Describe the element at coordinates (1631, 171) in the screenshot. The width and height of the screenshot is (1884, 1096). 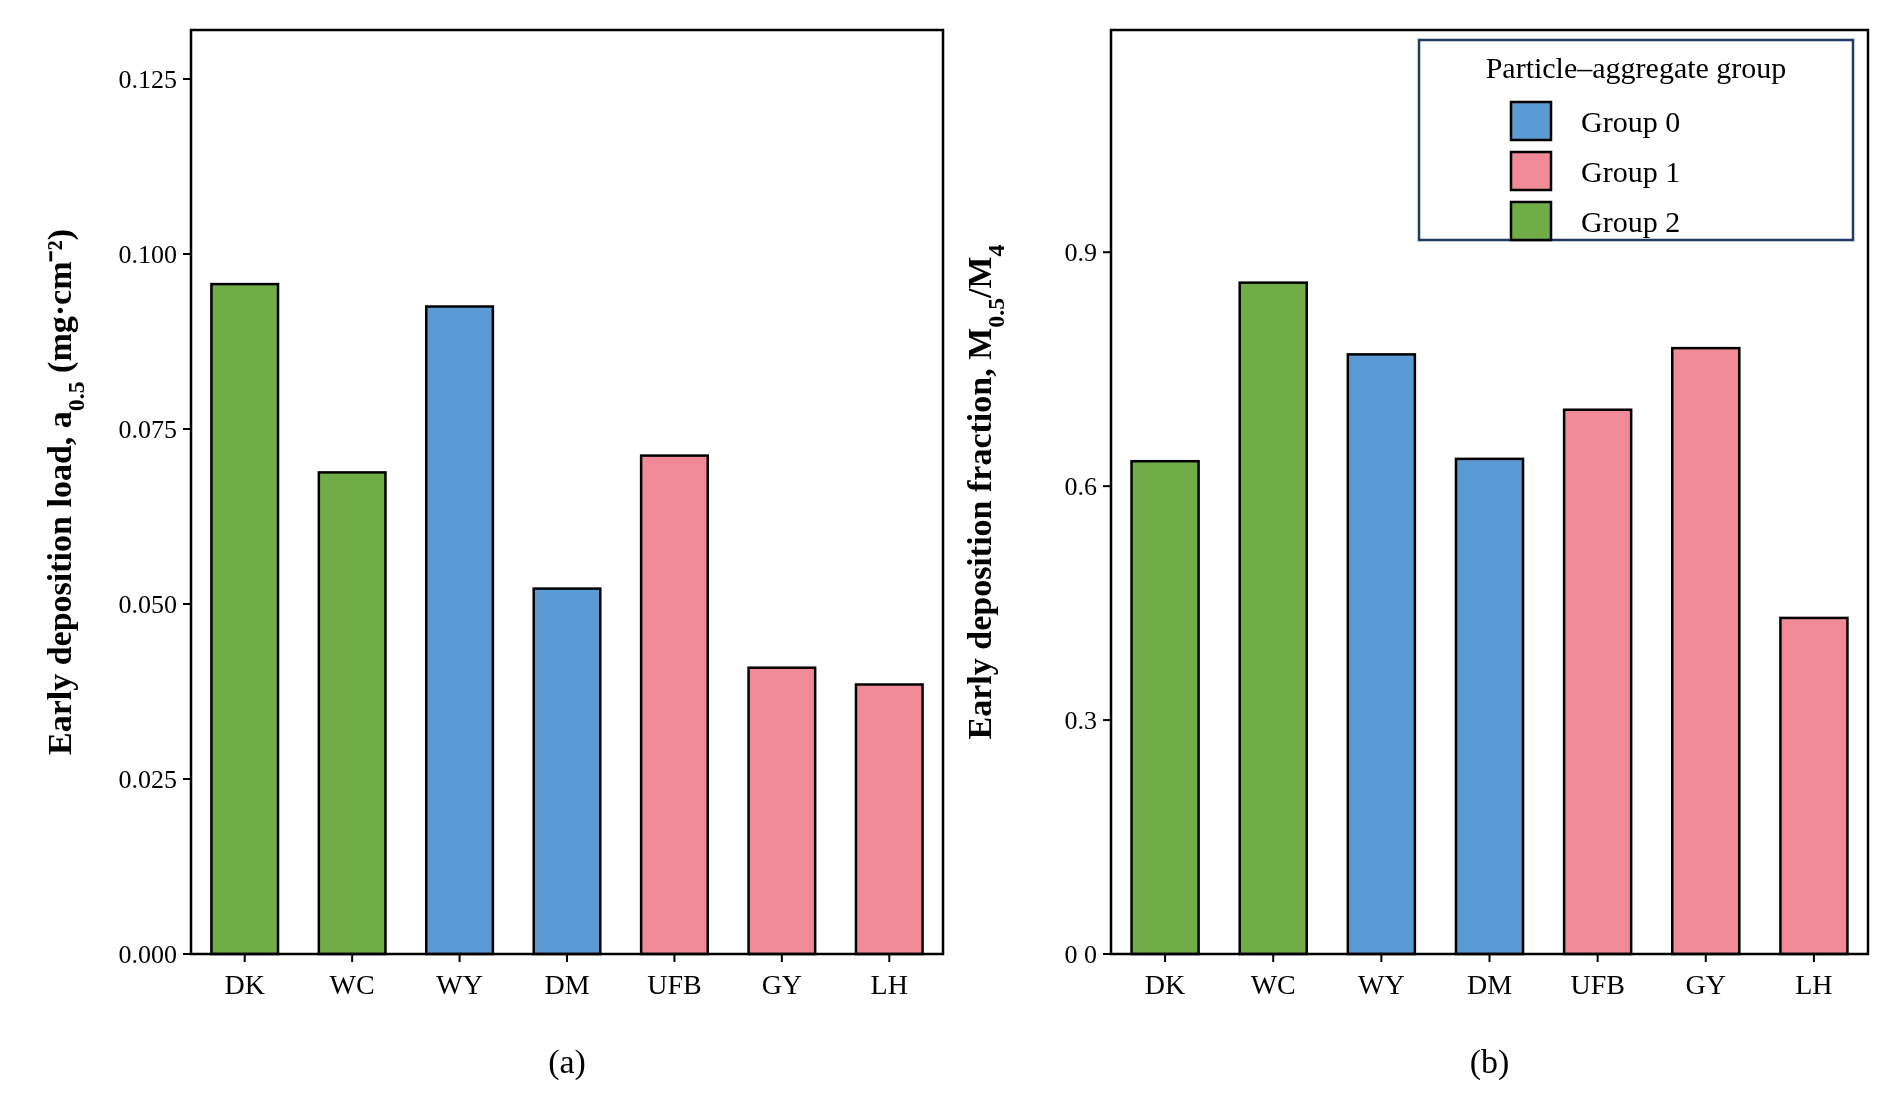
I see `legend-label: Group 1` at that location.